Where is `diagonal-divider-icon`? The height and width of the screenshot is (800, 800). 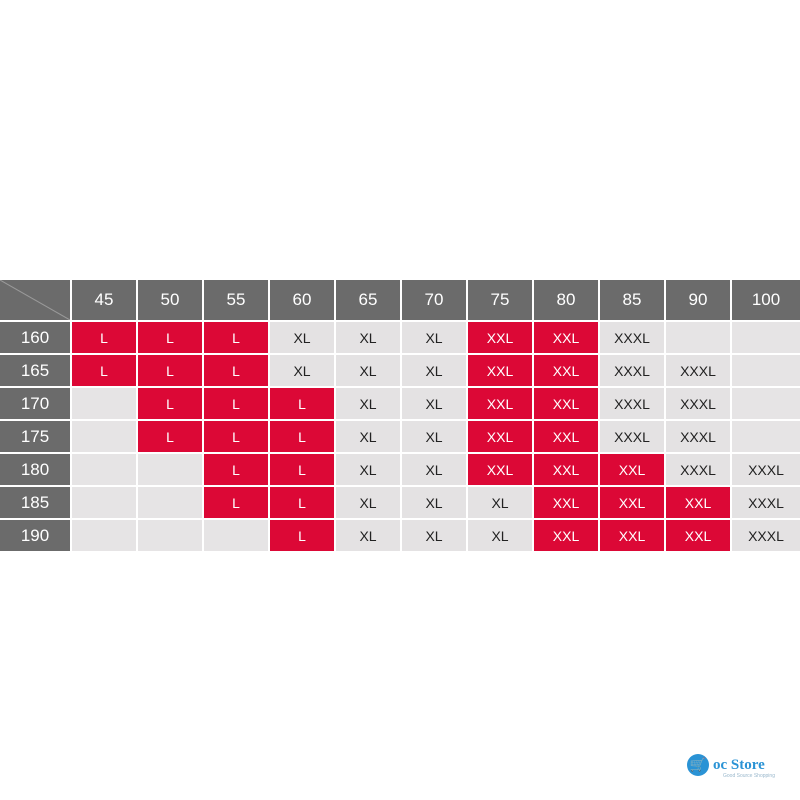 diagonal-divider-icon is located at coordinates (35, 300).